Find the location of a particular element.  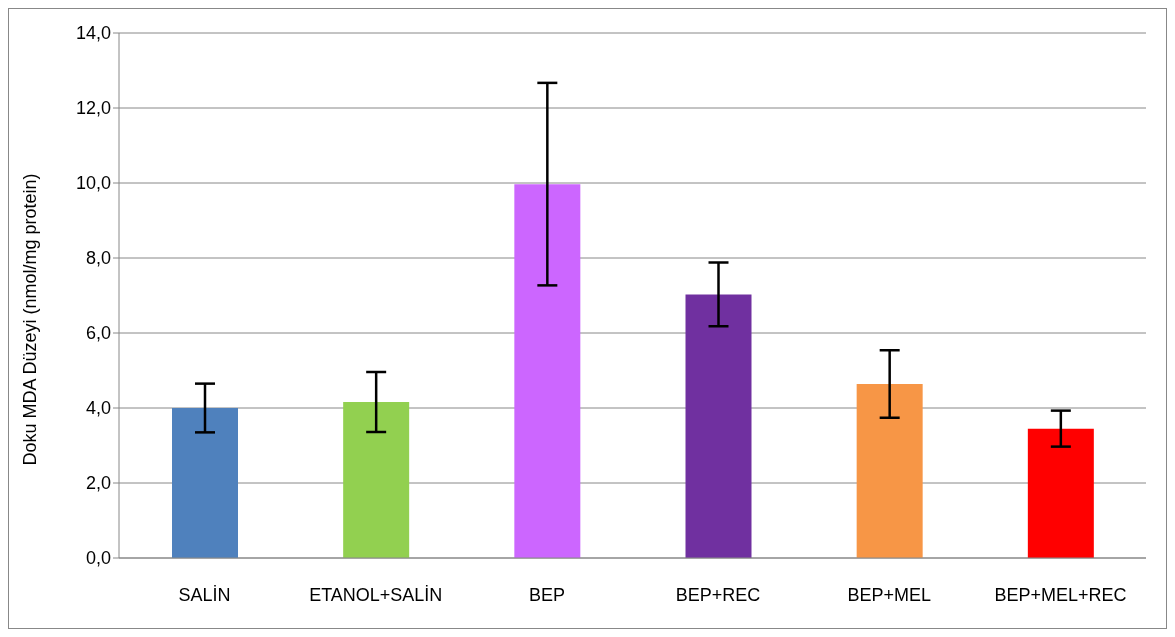

x-tick-label: SALİN is located at coordinates (204, 594).